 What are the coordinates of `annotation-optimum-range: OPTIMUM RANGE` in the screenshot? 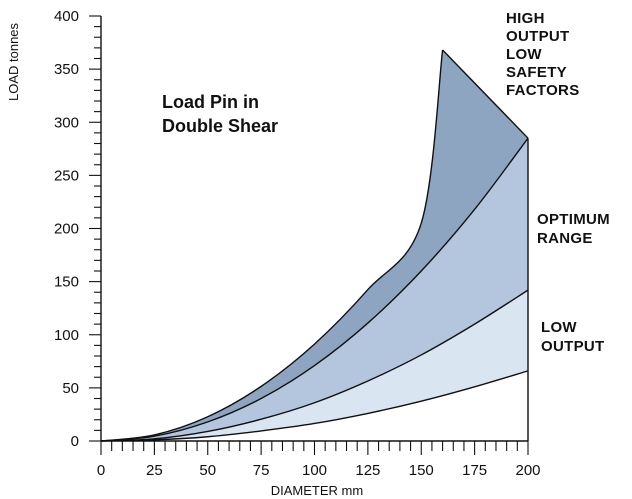 It's located at (573, 229).